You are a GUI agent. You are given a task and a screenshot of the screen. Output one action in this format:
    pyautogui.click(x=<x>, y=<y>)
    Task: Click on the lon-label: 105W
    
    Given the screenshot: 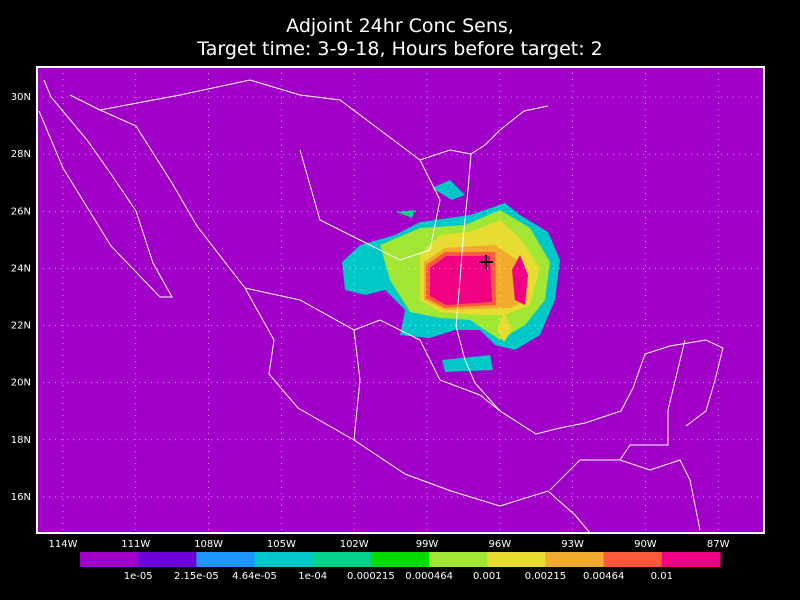 What is the action you would take?
    pyautogui.click(x=281, y=544)
    